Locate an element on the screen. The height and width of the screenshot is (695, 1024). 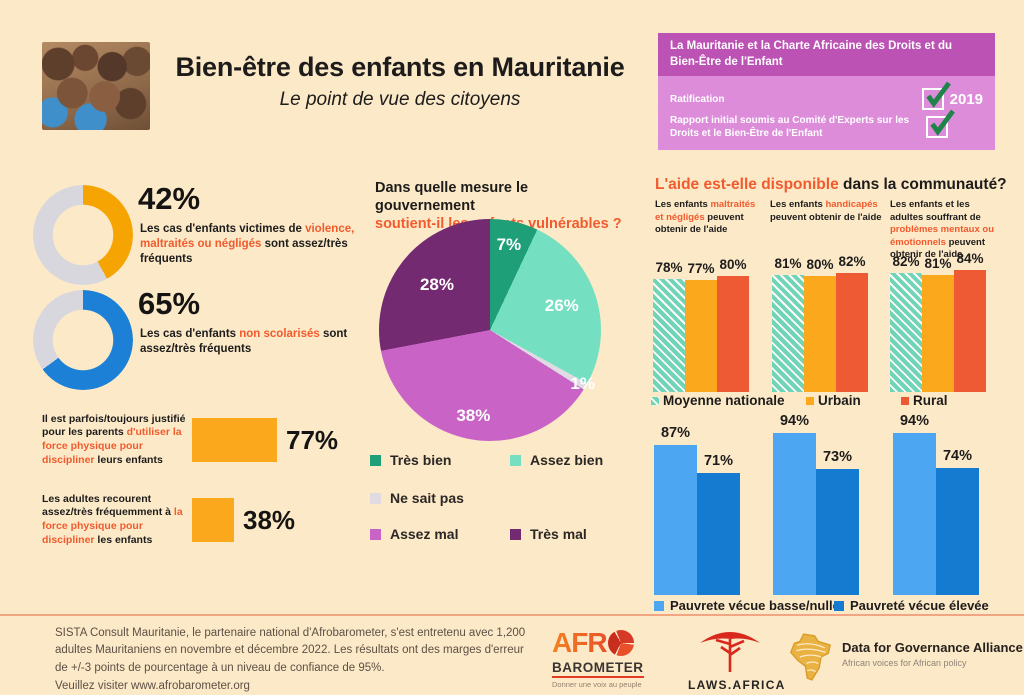
children-photo is located at coordinates (96, 86).